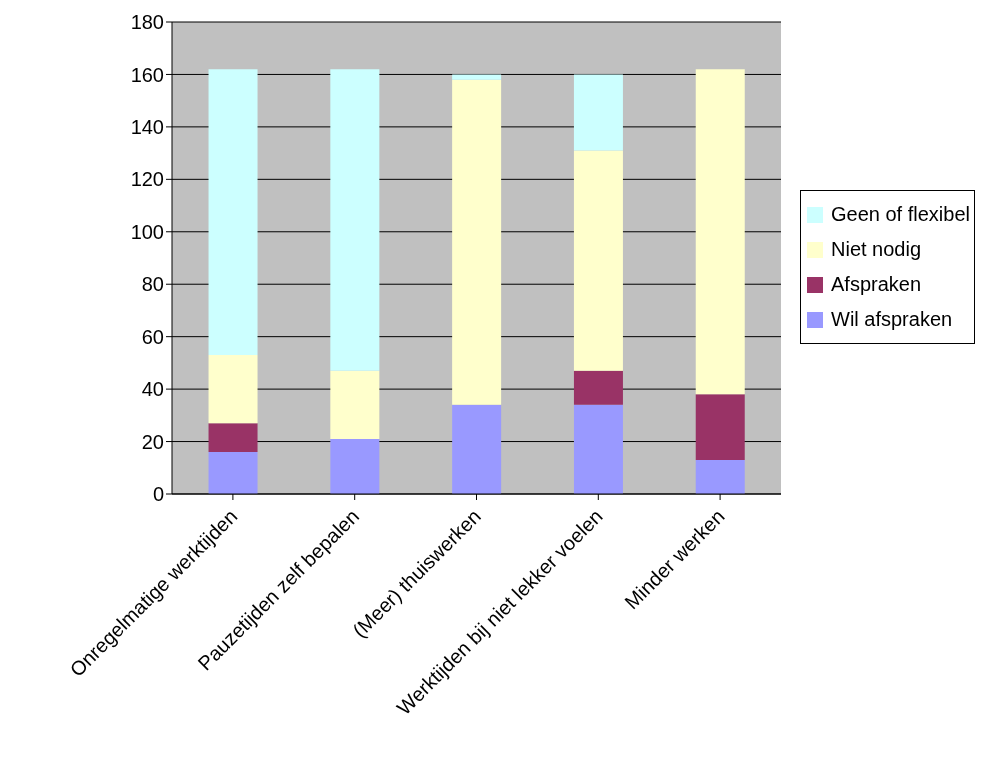  Describe the element at coordinates (152, 284) in the screenshot. I see `y-tick-label: 80` at that location.